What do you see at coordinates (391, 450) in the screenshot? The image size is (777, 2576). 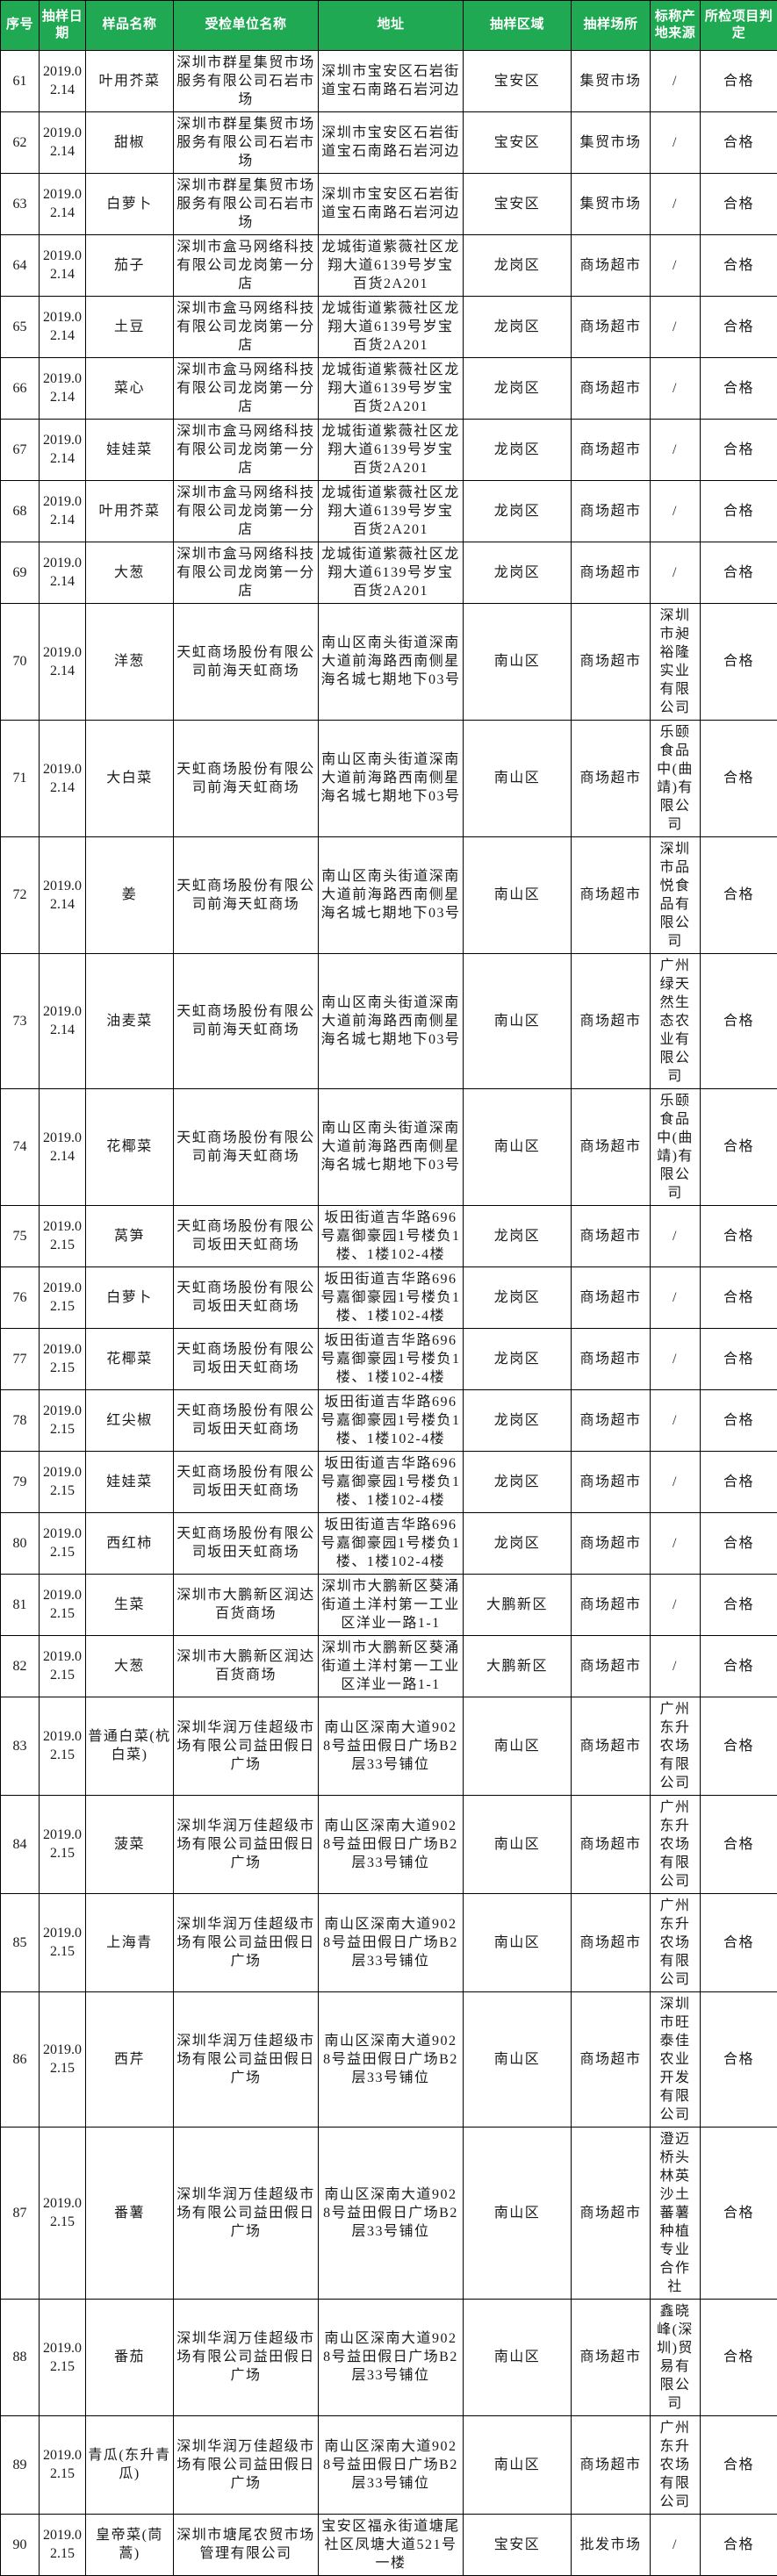 I see `cell-address: 龙城街道紫薇社区龙翔大道6139号岁宝百货2A201` at bounding box center [391, 450].